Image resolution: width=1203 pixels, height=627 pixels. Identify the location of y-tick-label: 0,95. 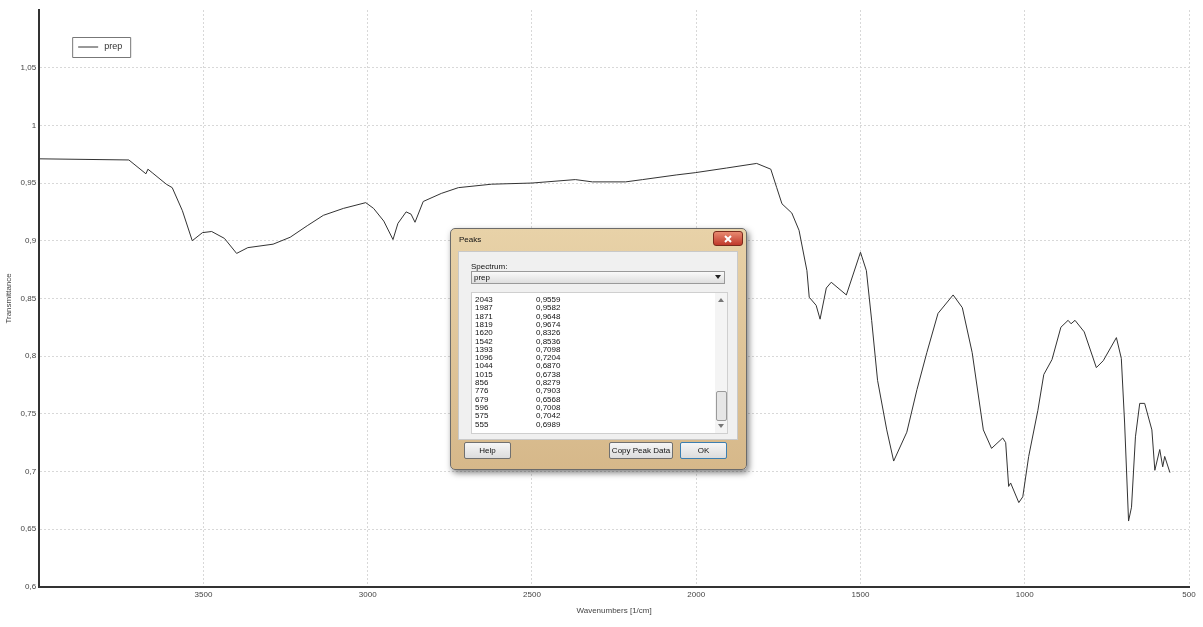
(28, 183).